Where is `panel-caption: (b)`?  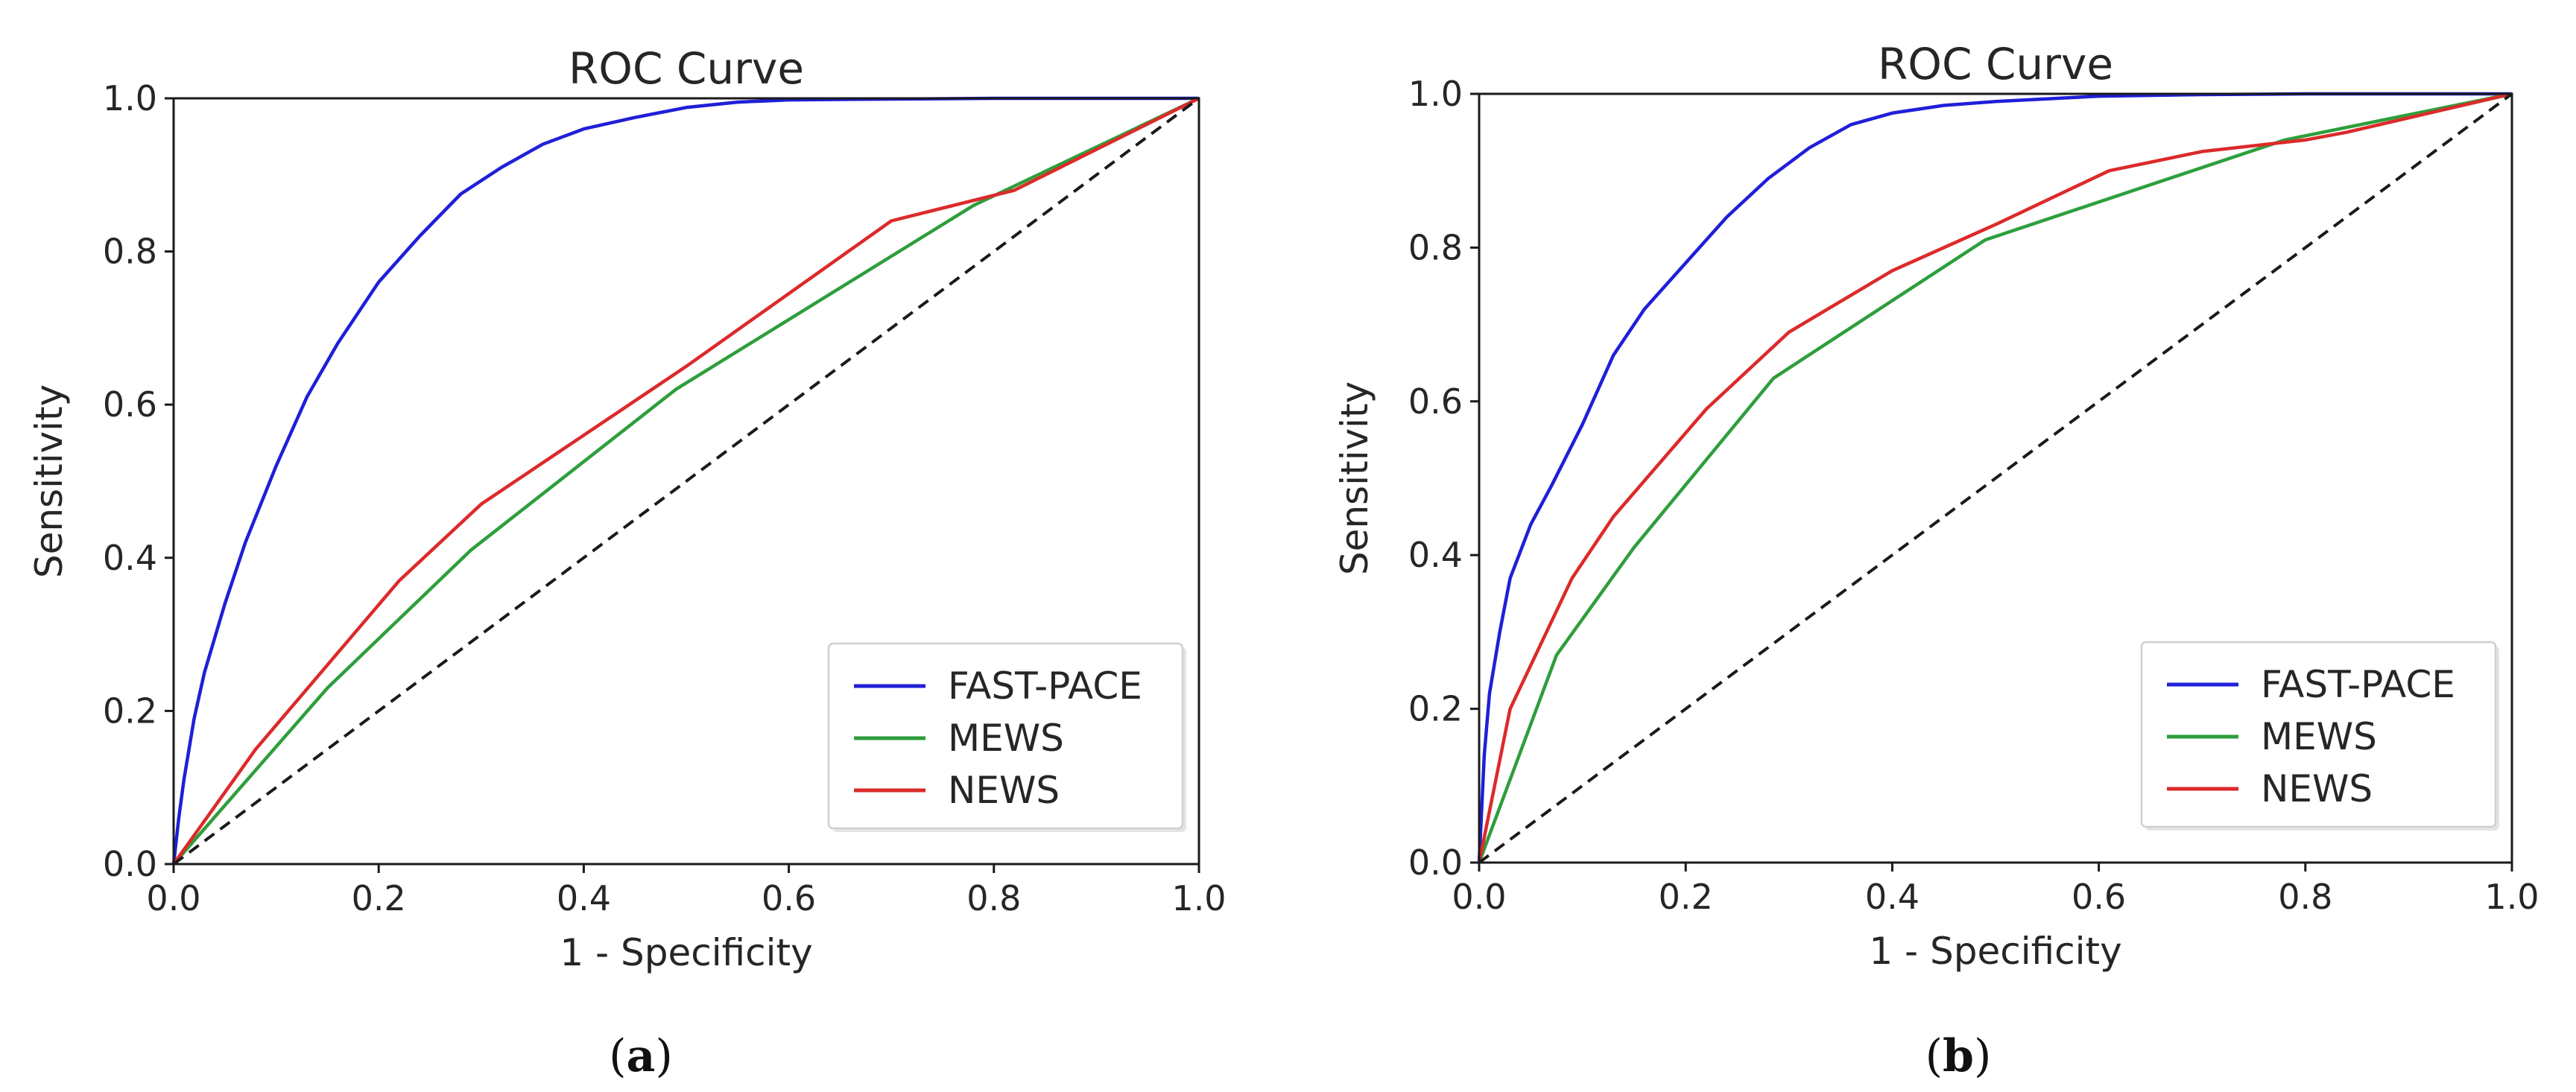
panel-caption: (b) is located at coordinates (1958, 1056).